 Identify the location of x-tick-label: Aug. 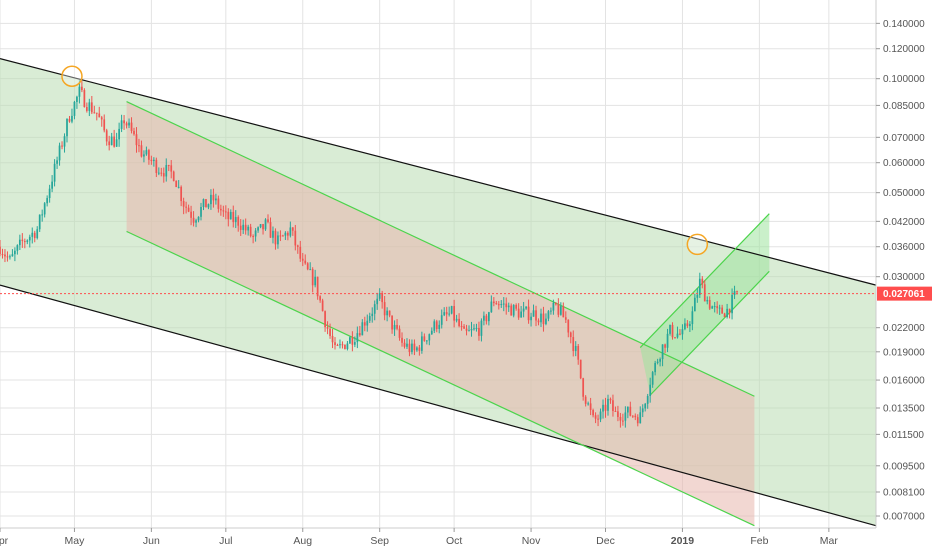
(302, 541).